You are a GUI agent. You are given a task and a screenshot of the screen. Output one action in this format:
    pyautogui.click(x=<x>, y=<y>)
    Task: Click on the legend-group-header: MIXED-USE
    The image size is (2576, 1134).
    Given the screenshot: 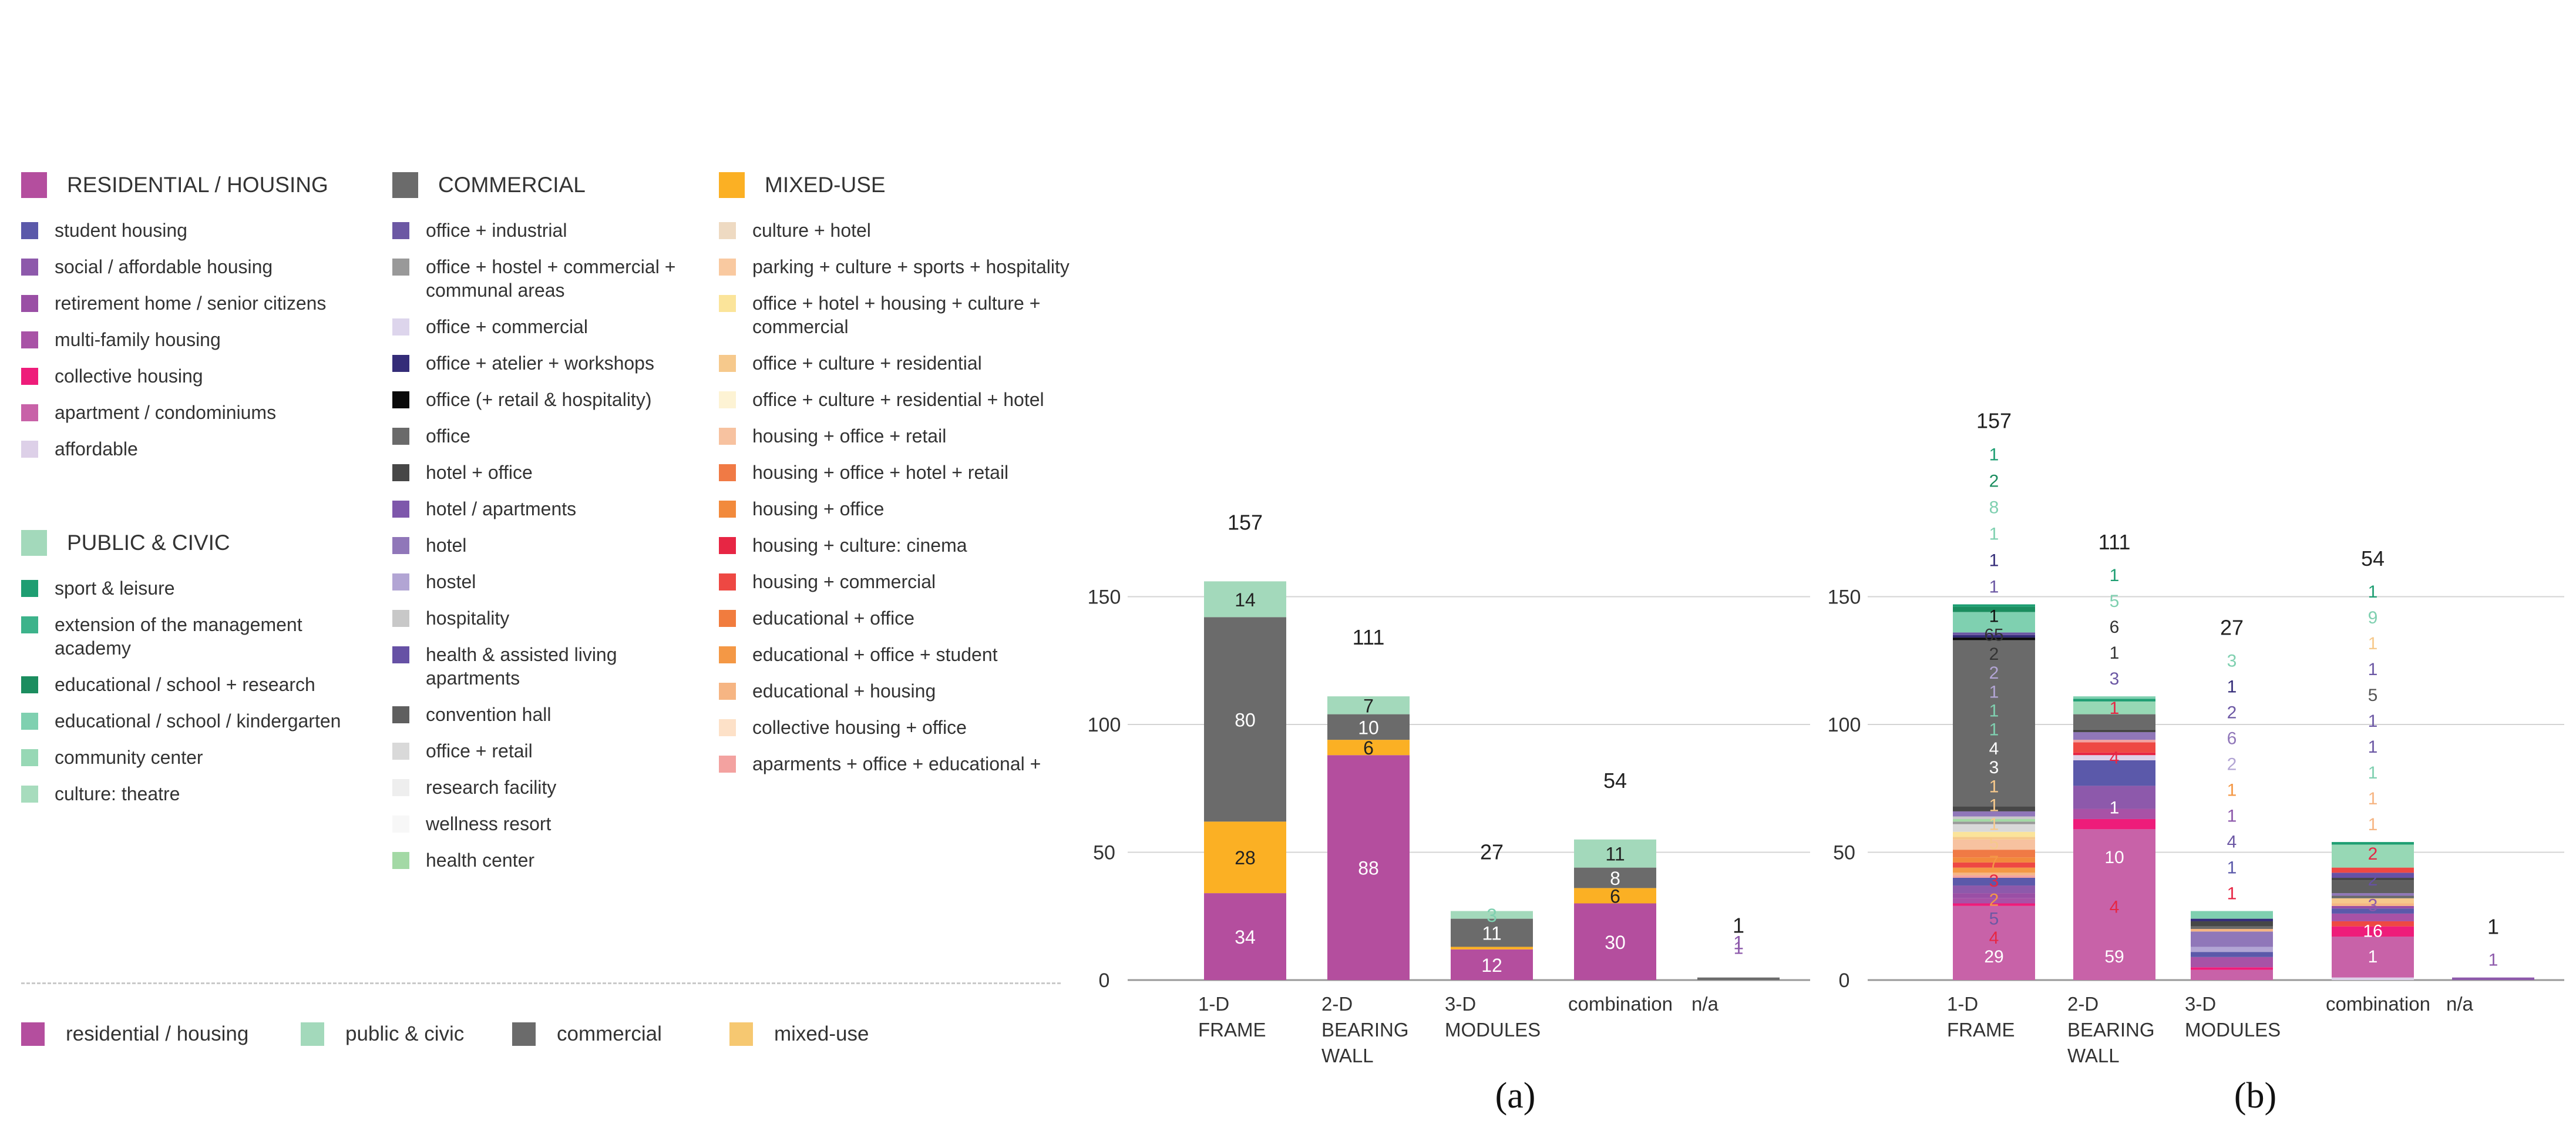 What is the action you would take?
    pyautogui.click(x=895, y=185)
    